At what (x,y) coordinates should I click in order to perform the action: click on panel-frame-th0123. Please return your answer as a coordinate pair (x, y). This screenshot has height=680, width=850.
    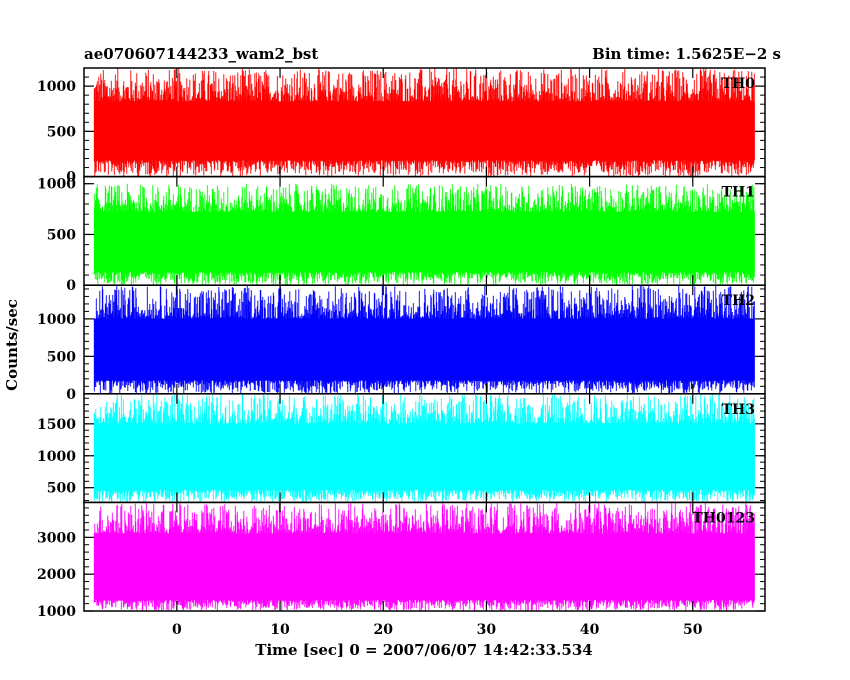
    Looking at the image, I should click on (424, 556).